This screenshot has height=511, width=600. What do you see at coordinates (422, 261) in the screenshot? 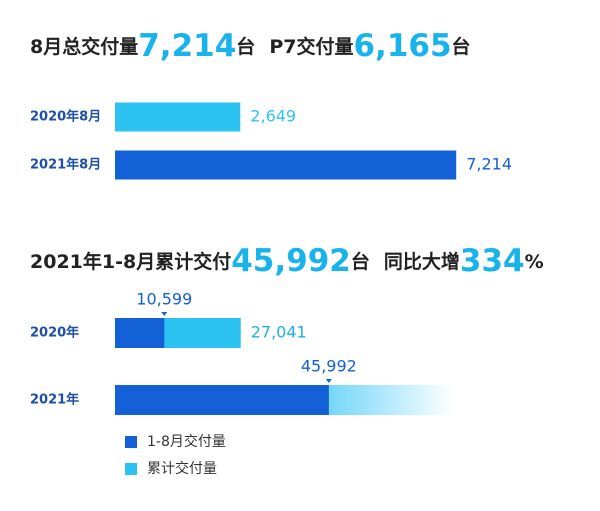
I see `title-text: 同比大增` at bounding box center [422, 261].